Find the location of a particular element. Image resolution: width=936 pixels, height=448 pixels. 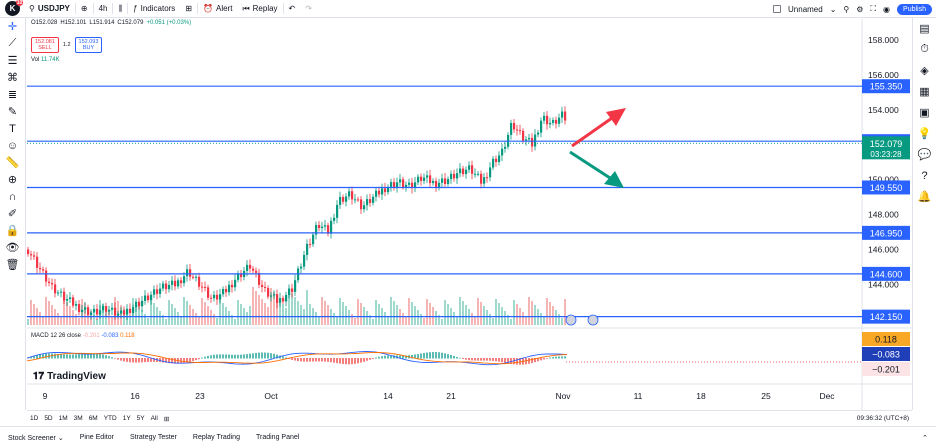

compare-symbol-button: ⊕ is located at coordinates (84, 9).